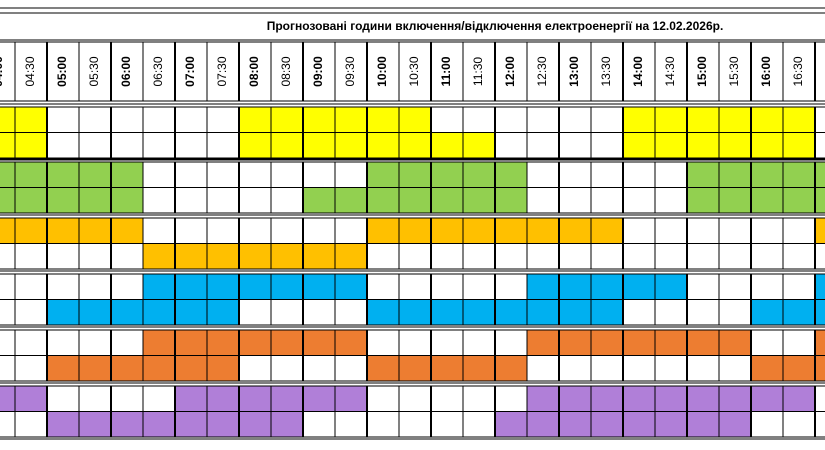  I want to click on column-label: 12:30, so click(542, 71).